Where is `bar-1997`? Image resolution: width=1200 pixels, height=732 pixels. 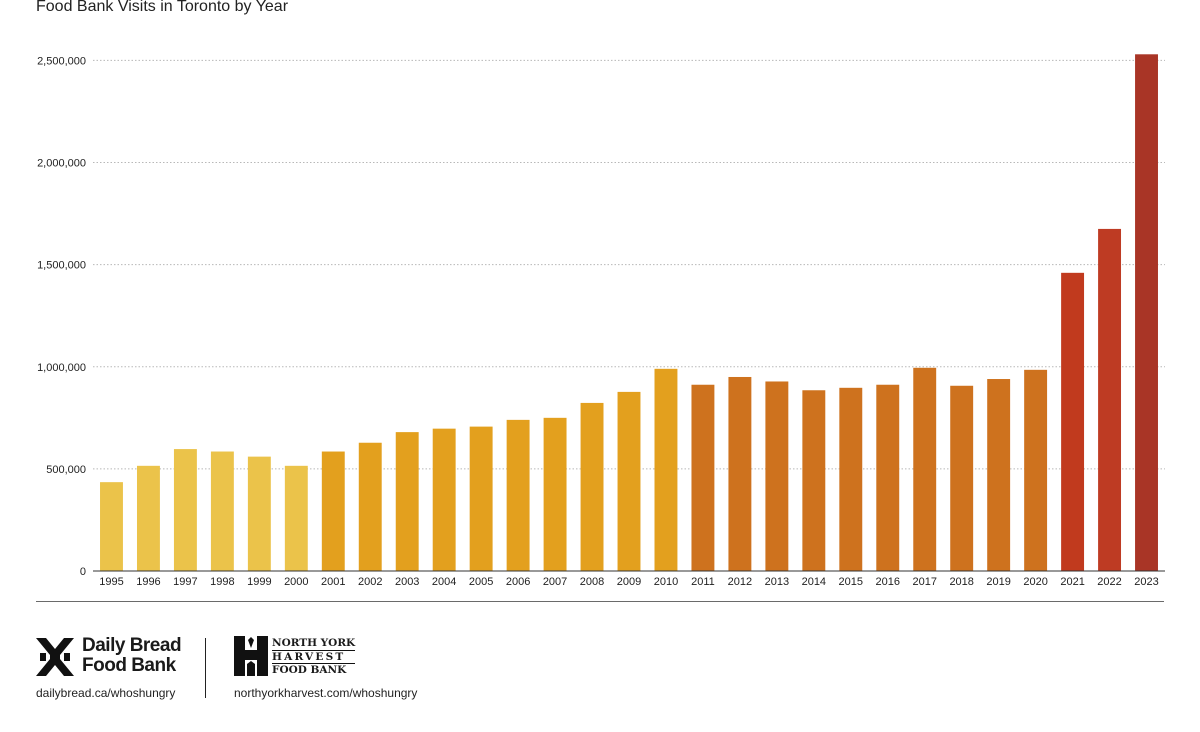 bar-1997 is located at coordinates (185, 510).